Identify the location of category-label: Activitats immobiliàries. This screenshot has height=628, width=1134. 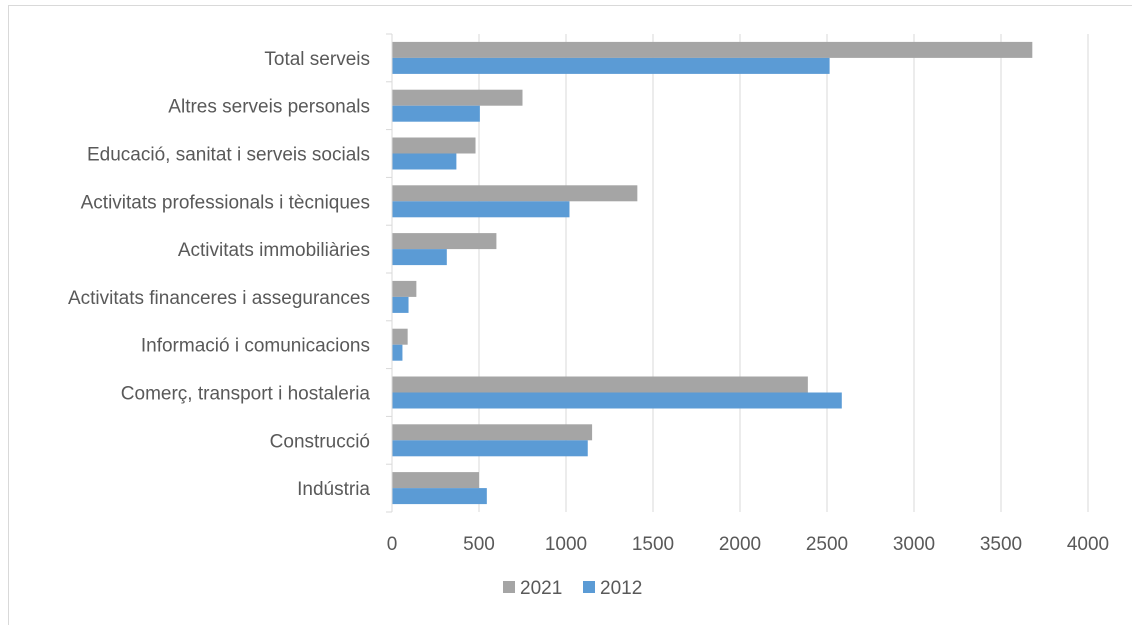
(274, 250).